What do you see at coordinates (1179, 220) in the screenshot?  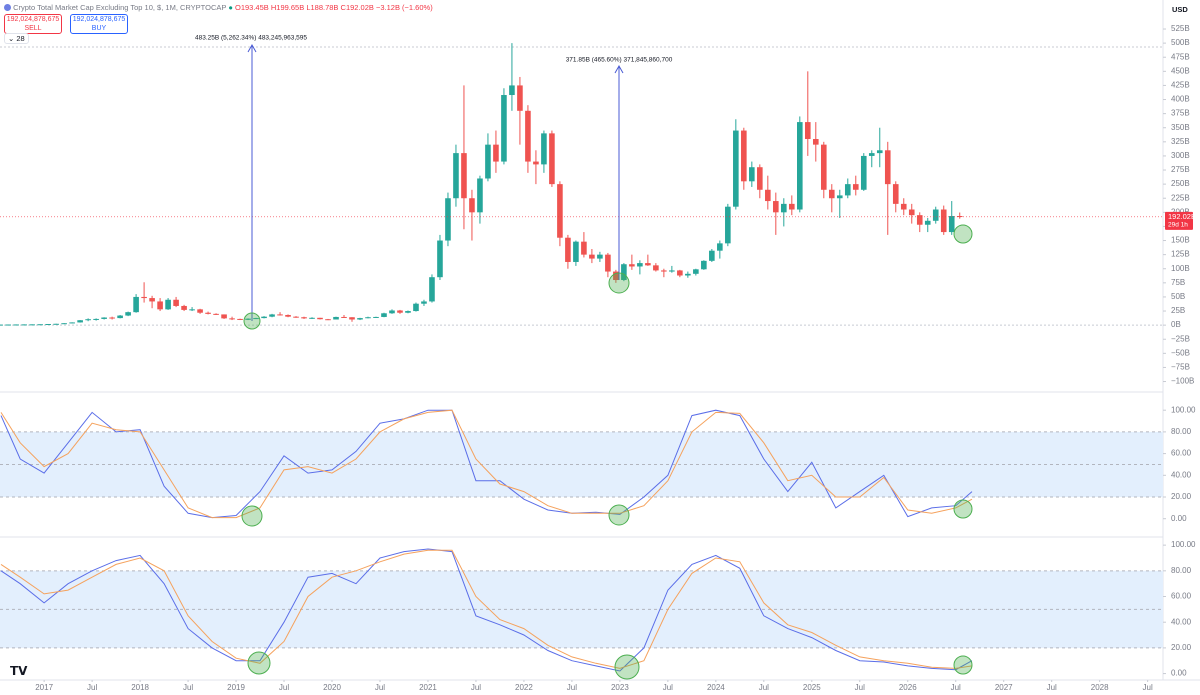 I see `last-price-box` at bounding box center [1179, 220].